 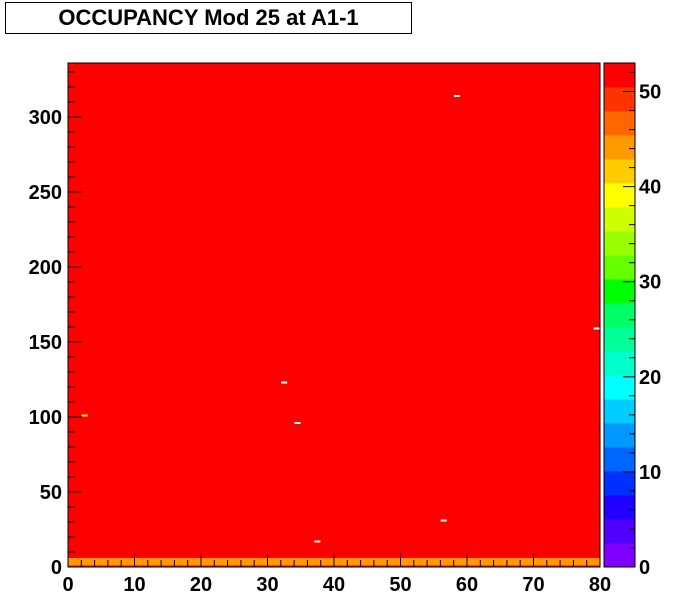 I want to click on x-tick-label: 40, so click(x=334, y=585).